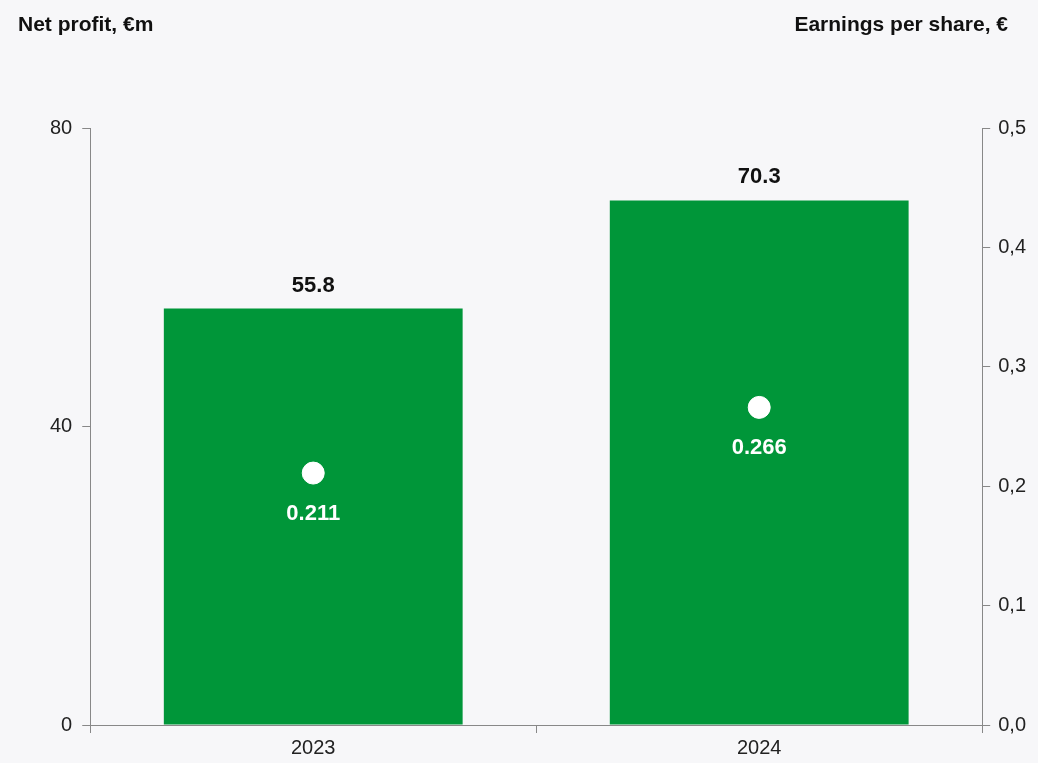 Image resolution: width=1038 pixels, height=763 pixels. I want to click on x-tick-label: 2024, so click(759, 746).